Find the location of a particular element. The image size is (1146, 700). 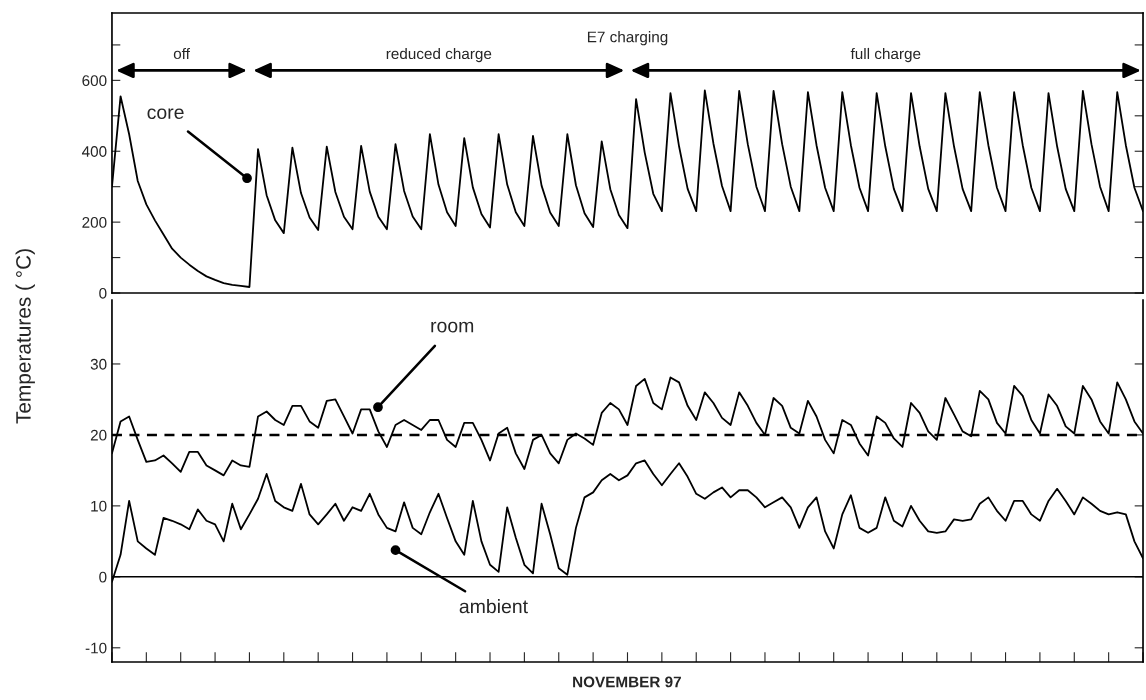

text: E7 charging is located at coordinates (627, 38).